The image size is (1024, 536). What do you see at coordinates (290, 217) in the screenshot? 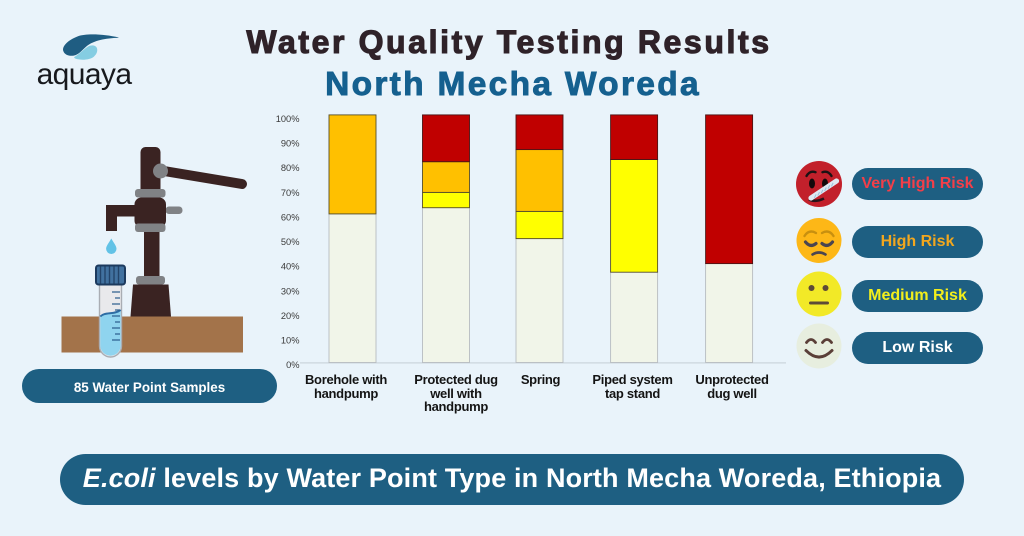
I see `svg-text: 60%` at bounding box center [290, 217].